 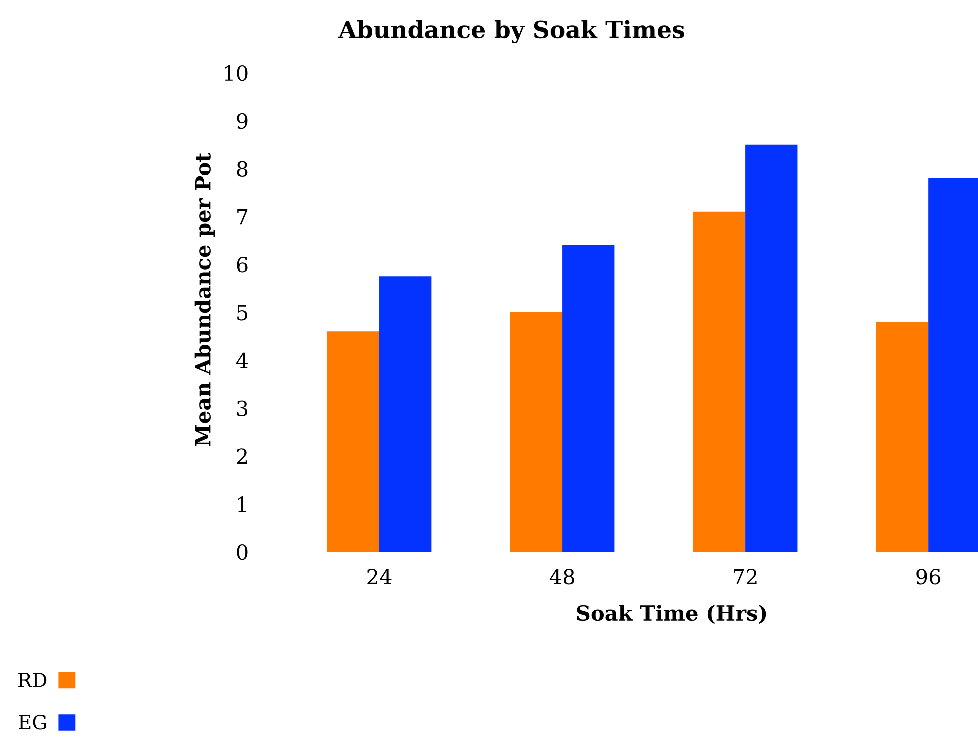 I want to click on y-tick-label: 3, so click(x=242, y=408).